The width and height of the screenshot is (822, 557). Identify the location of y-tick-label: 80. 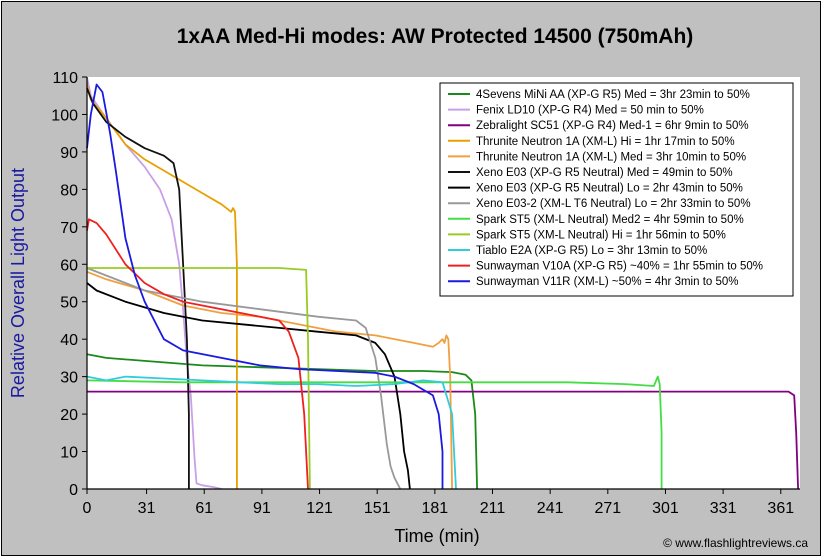
(69, 190).